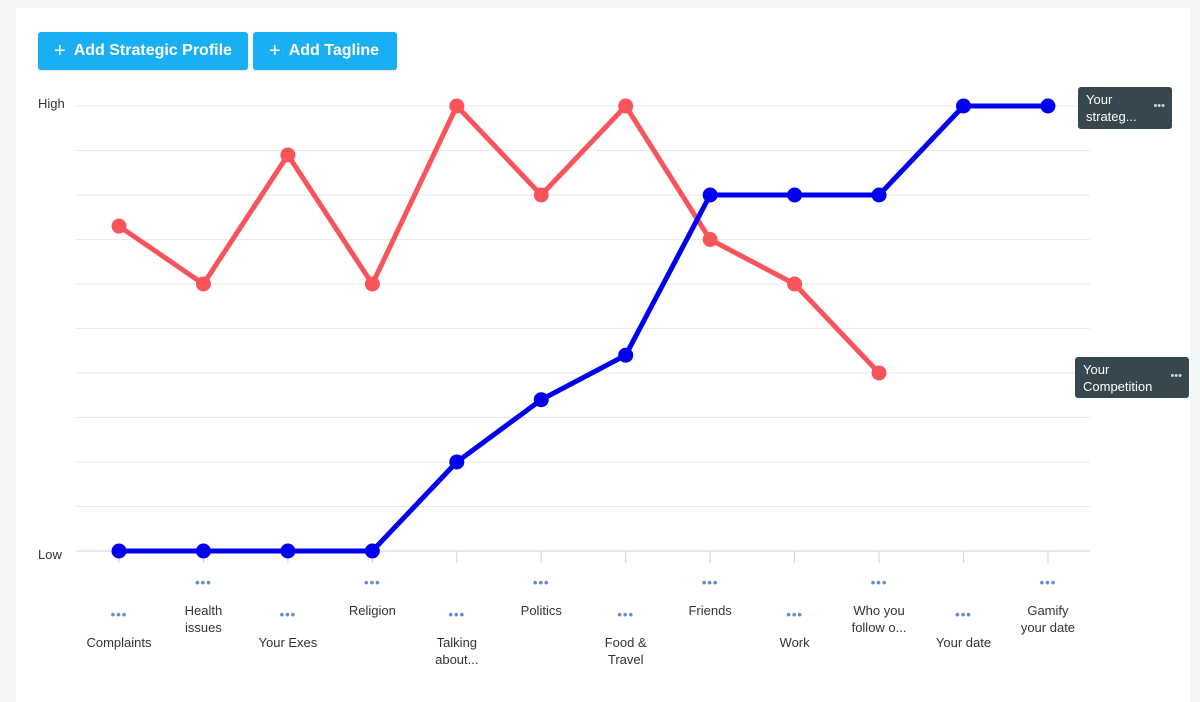  I want to click on x-category-label: Your Exes, so click(288, 642).